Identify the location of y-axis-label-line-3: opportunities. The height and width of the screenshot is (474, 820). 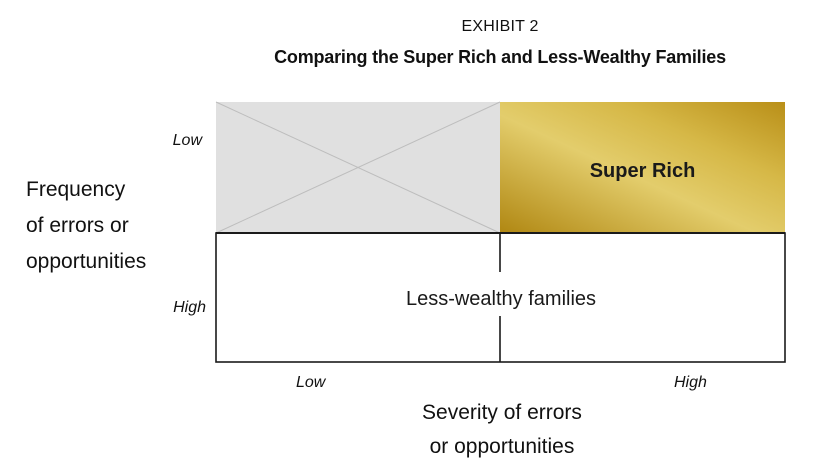
(86, 261).